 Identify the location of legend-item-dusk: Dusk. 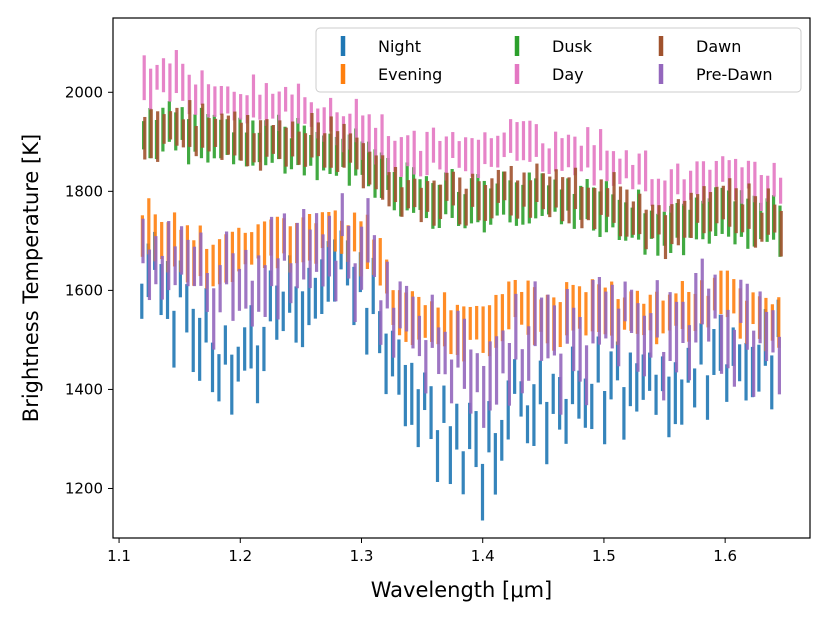
(553, 46).